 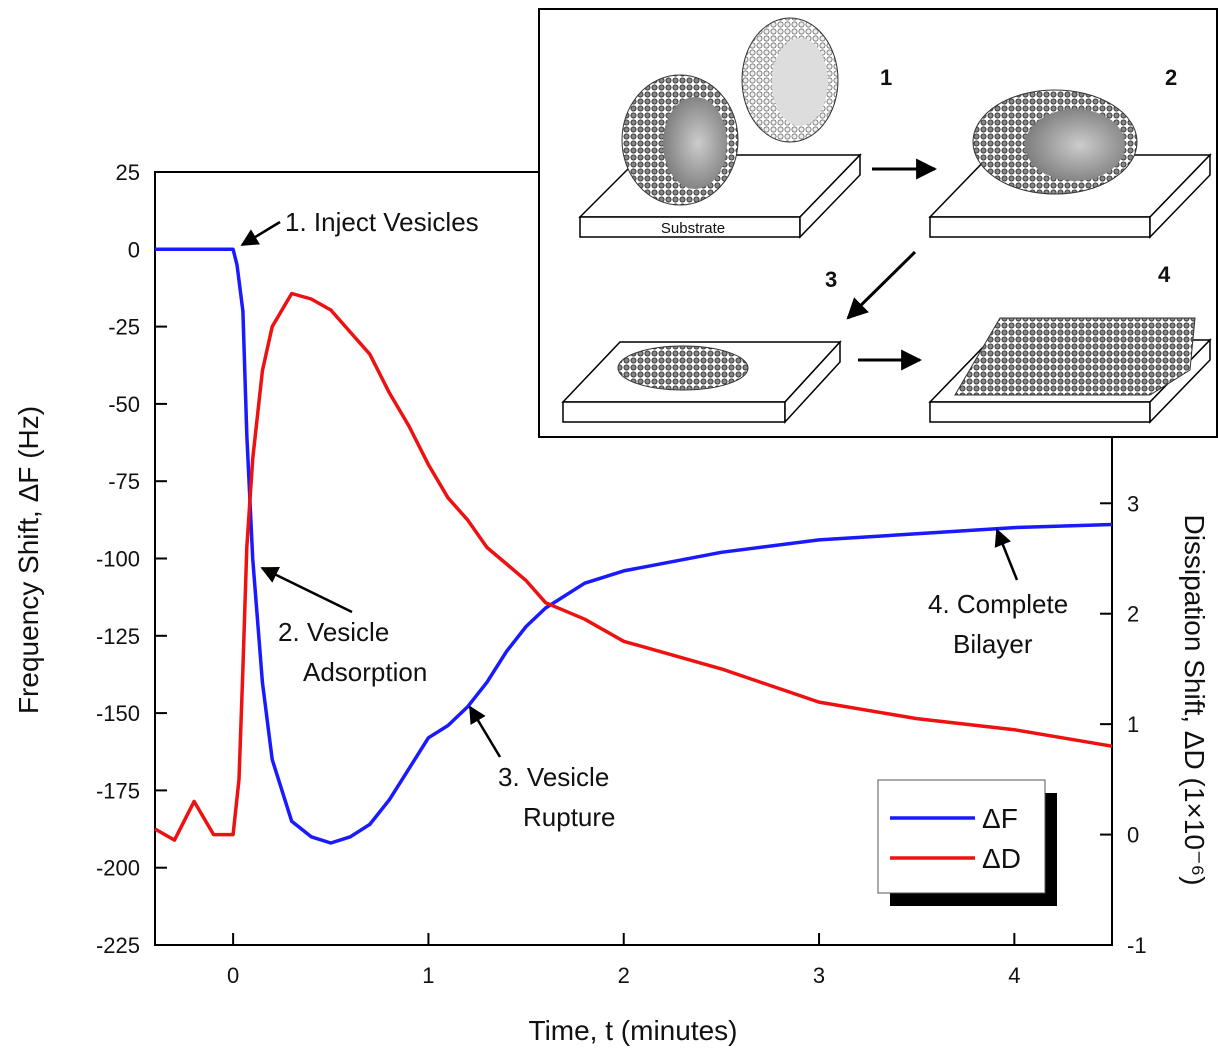 What do you see at coordinates (118, 713) in the screenshot?
I see `y-tick-label: -150` at bounding box center [118, 713].